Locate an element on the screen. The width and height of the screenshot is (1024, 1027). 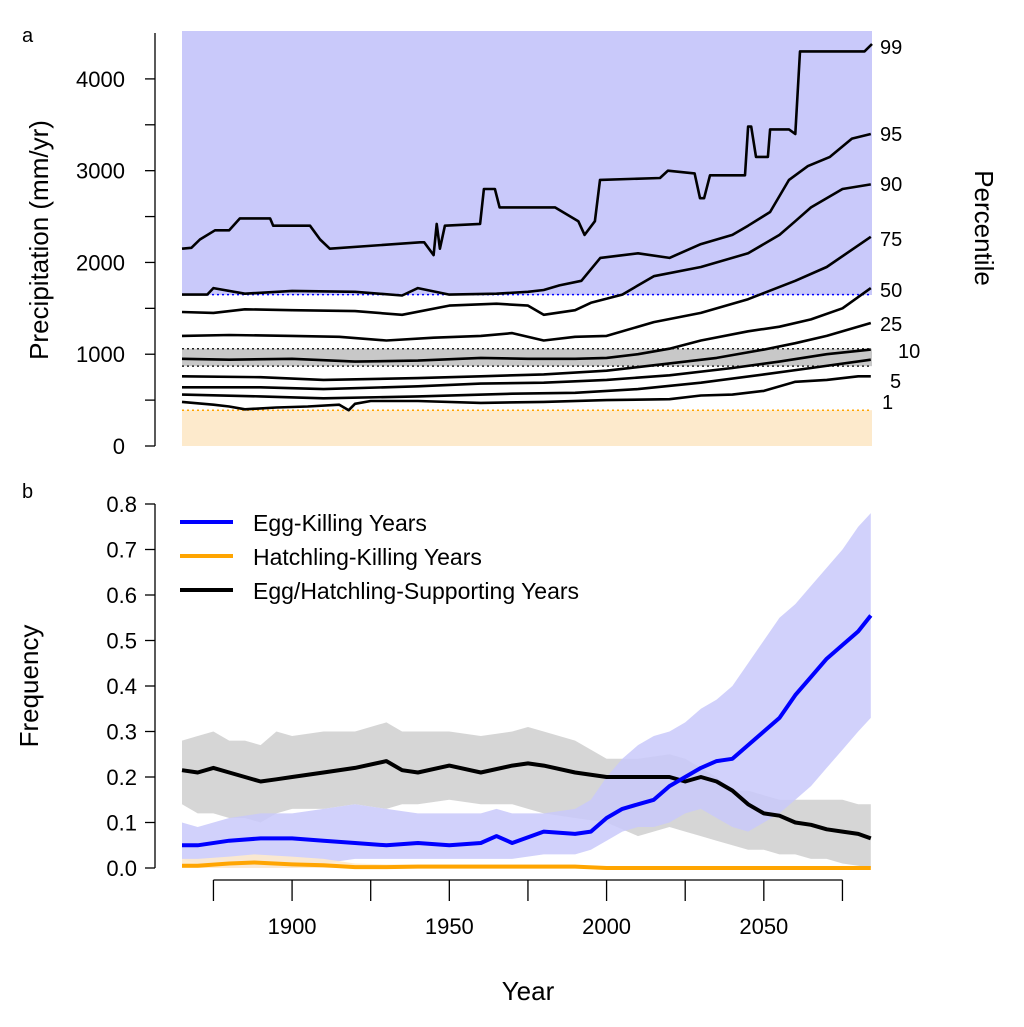
y-tick-label: 0.6 is located at coordinates (121, 595).